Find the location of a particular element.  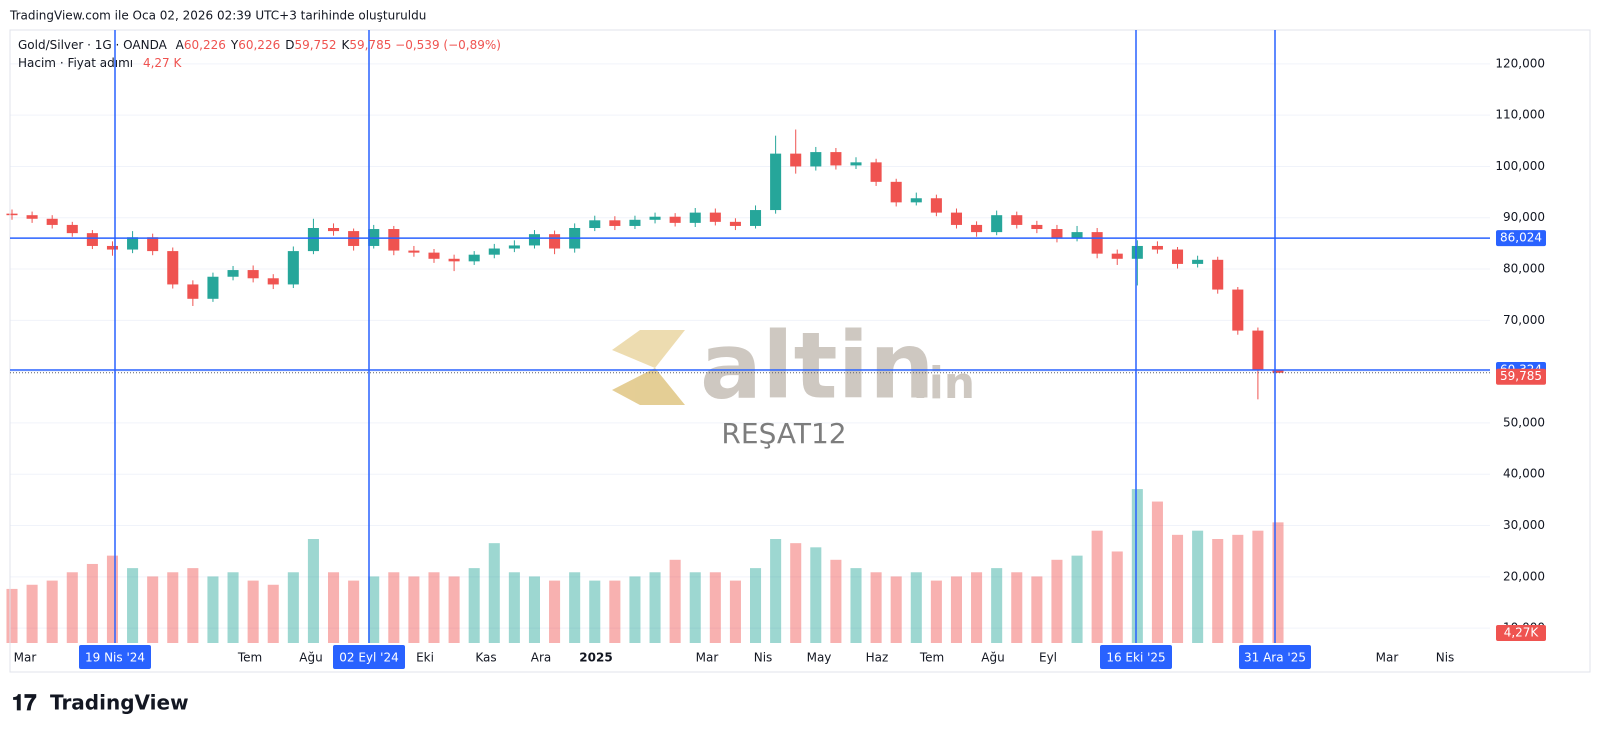

last-price-label: 59,785 is located at coordinates (1521, 376).